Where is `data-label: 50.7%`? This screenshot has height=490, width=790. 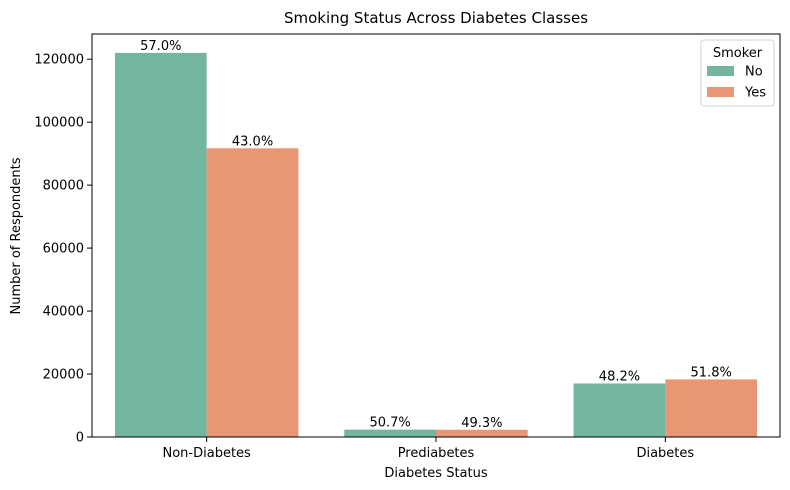 data-label: 50.7% is located at coordinates (389, 423).